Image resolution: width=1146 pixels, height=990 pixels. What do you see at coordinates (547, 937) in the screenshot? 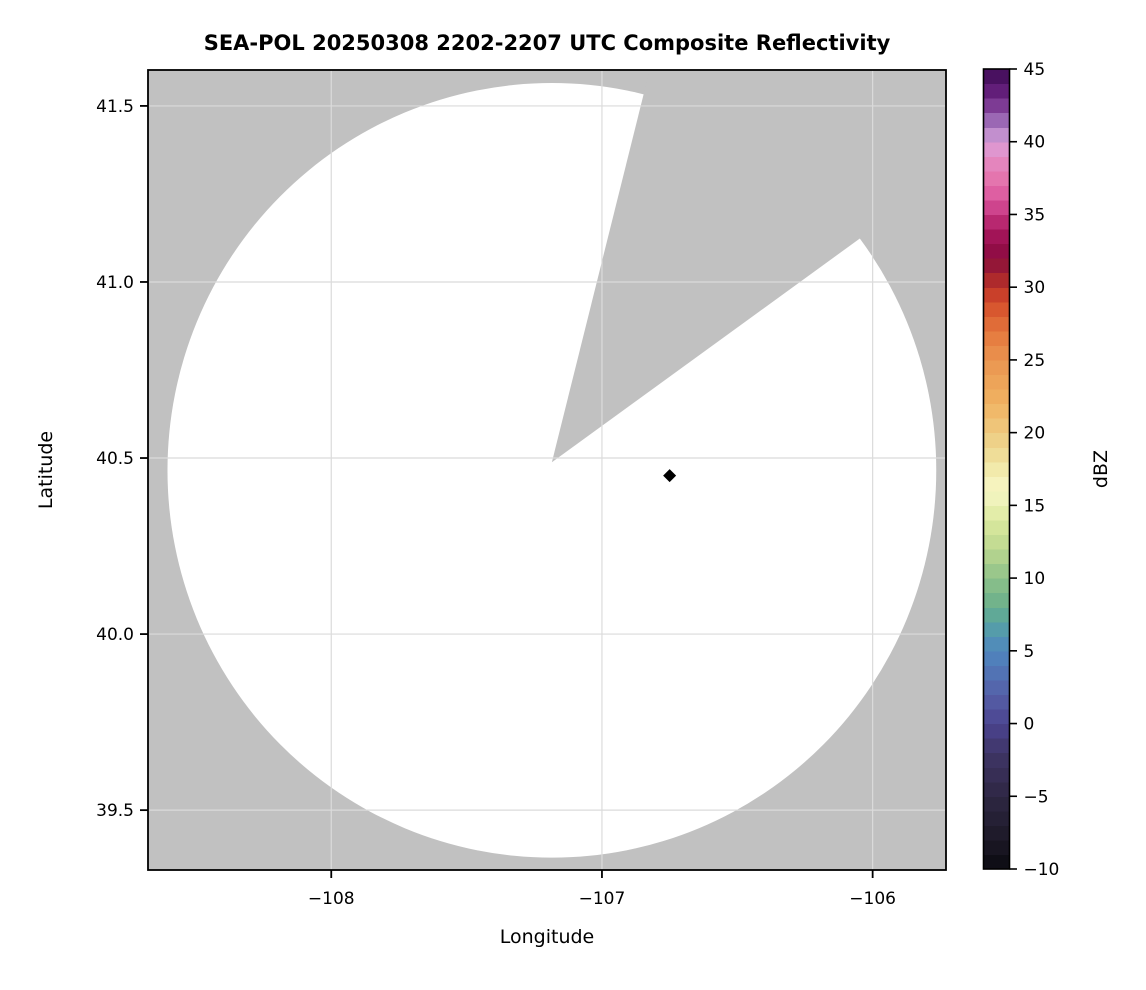
I see `x-axis-label: Longitude` at bounding box center [547, 937].